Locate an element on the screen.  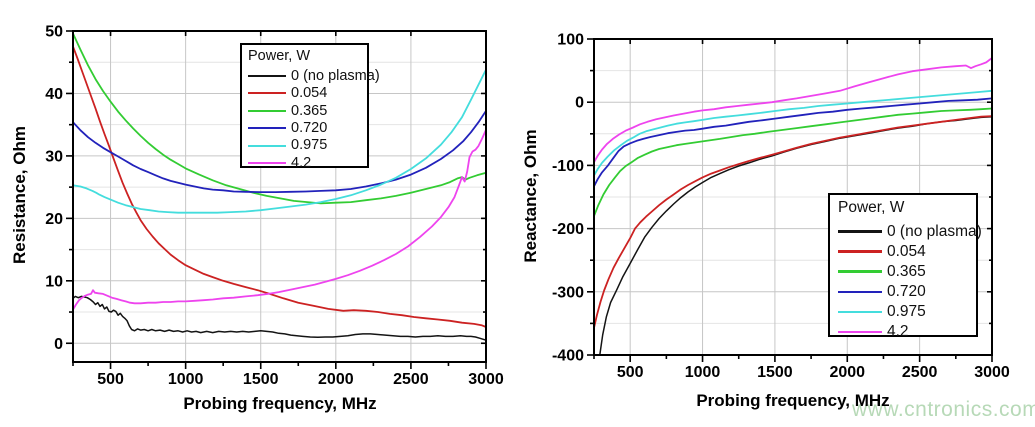
y-tick-label: -300 is located at coordinates (568, 292).